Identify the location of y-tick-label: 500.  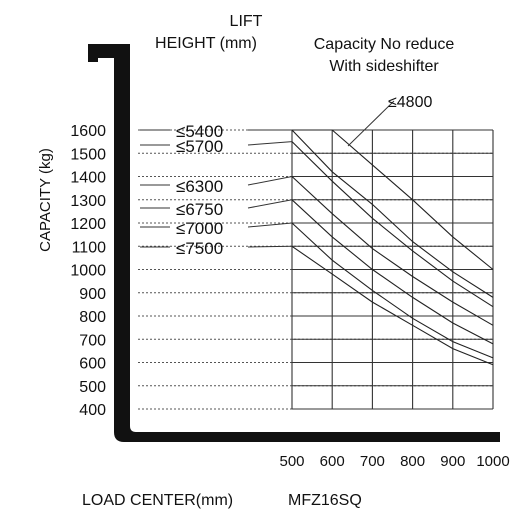
(92, 387).